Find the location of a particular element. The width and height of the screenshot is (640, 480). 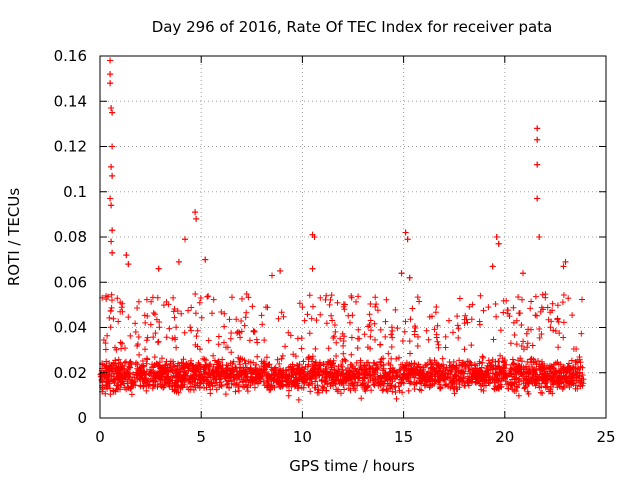

y-tick-label: 0.1 is located at coordinates (75, 192).